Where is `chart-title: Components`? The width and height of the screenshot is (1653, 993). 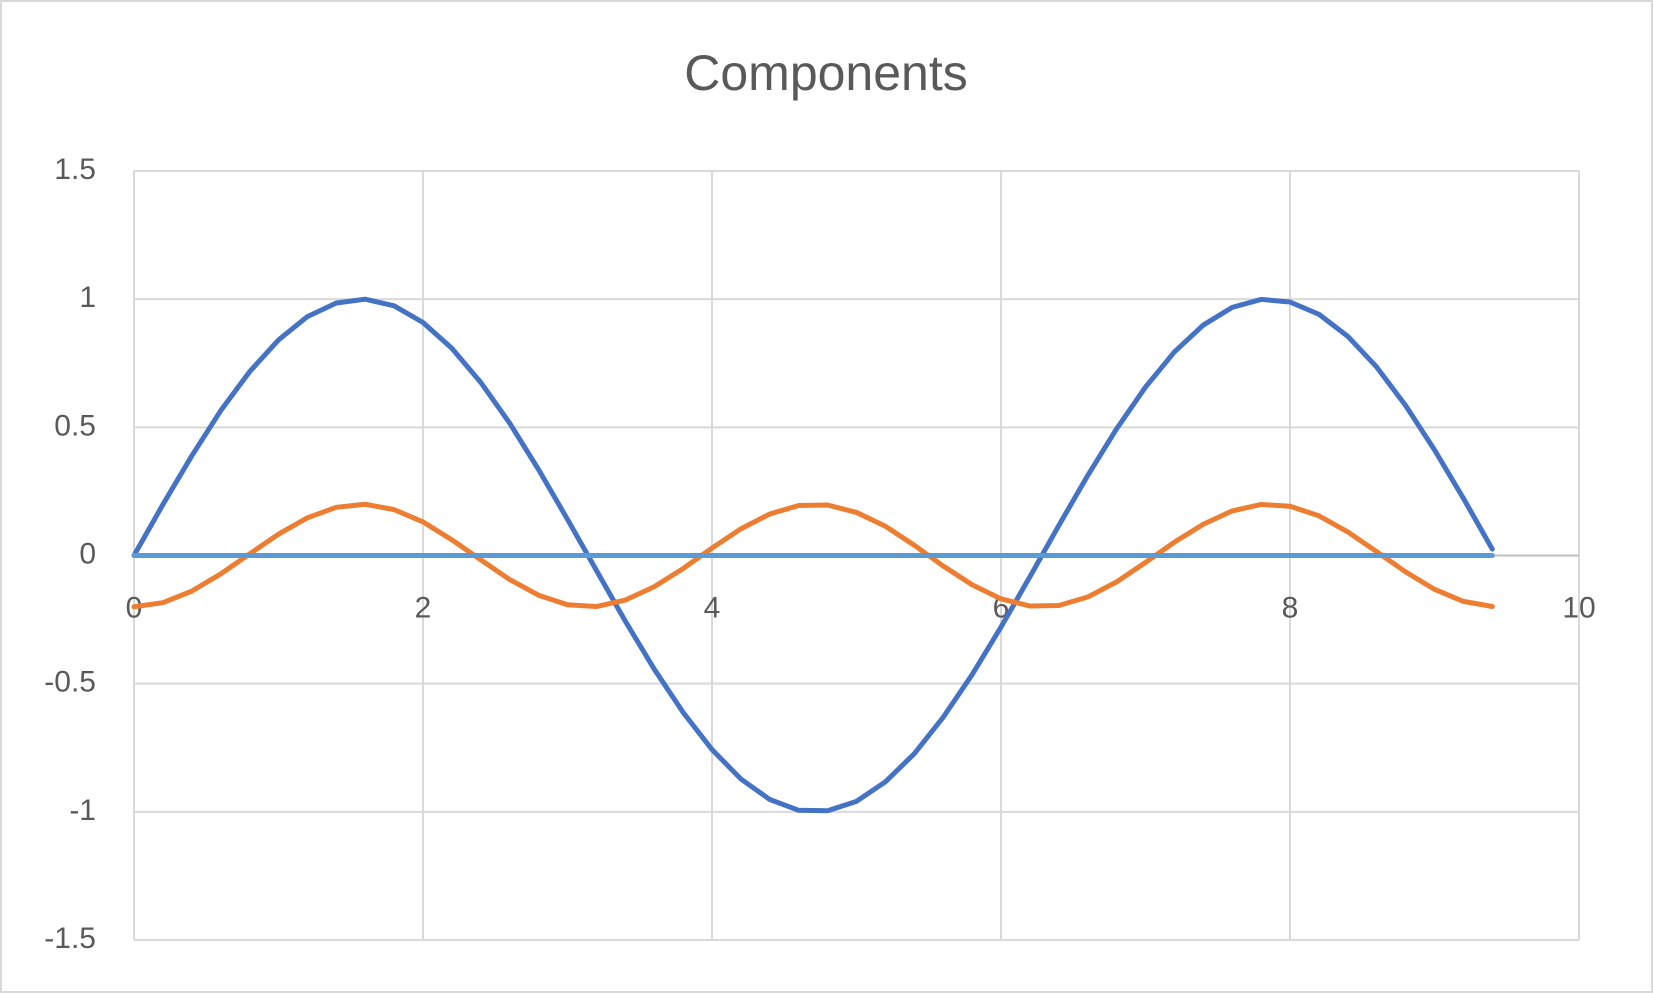
chart-title: Components is located at coordinates (826, 73).